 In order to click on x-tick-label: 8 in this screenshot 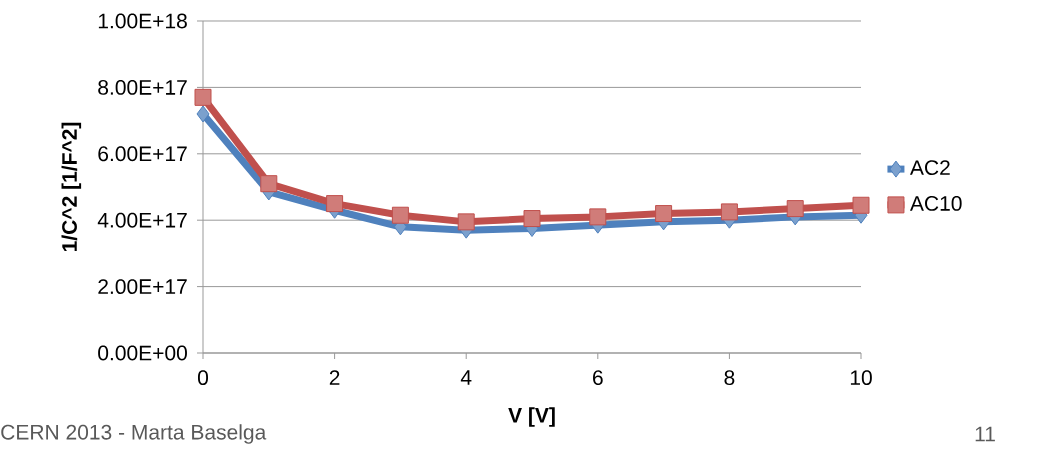, I will do `click(729, 378)`.